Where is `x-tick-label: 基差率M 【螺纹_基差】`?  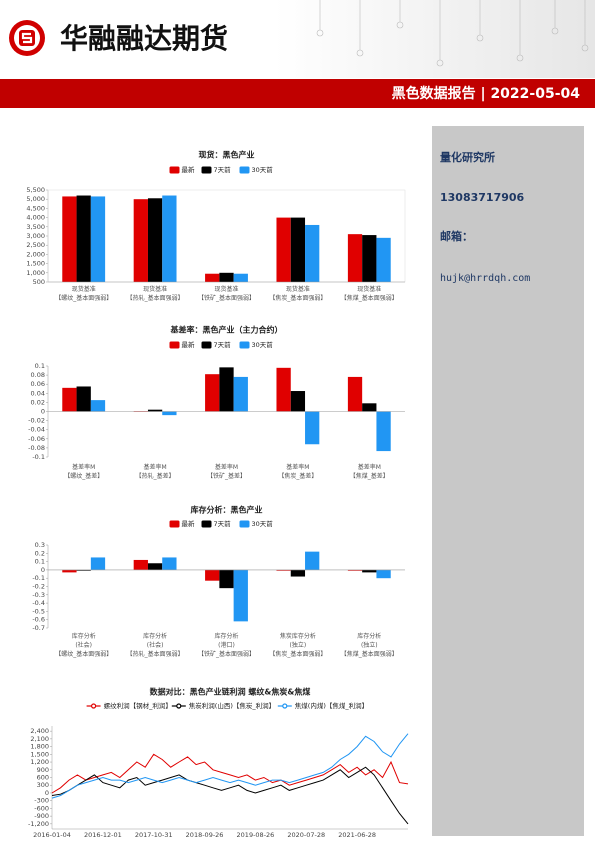 x-tick-label: 基差率M 【螺纹_基差】 is located at coordinates (83, 471).